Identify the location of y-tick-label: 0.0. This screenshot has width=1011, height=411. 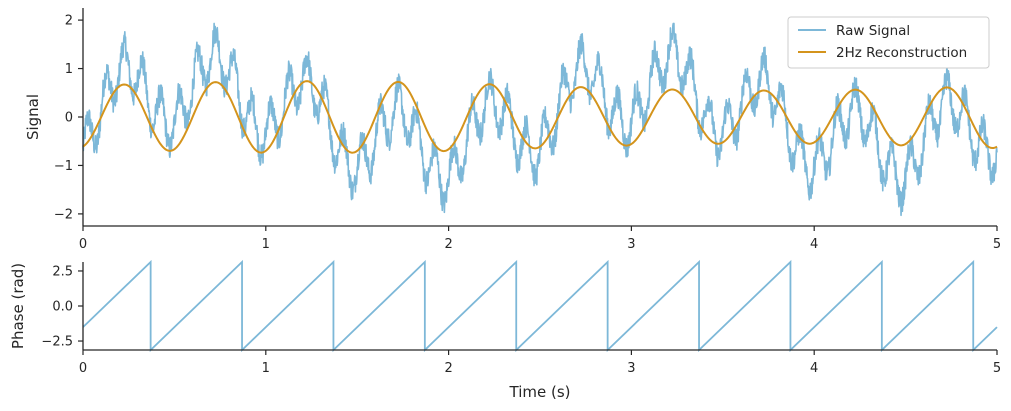
(62, 307).